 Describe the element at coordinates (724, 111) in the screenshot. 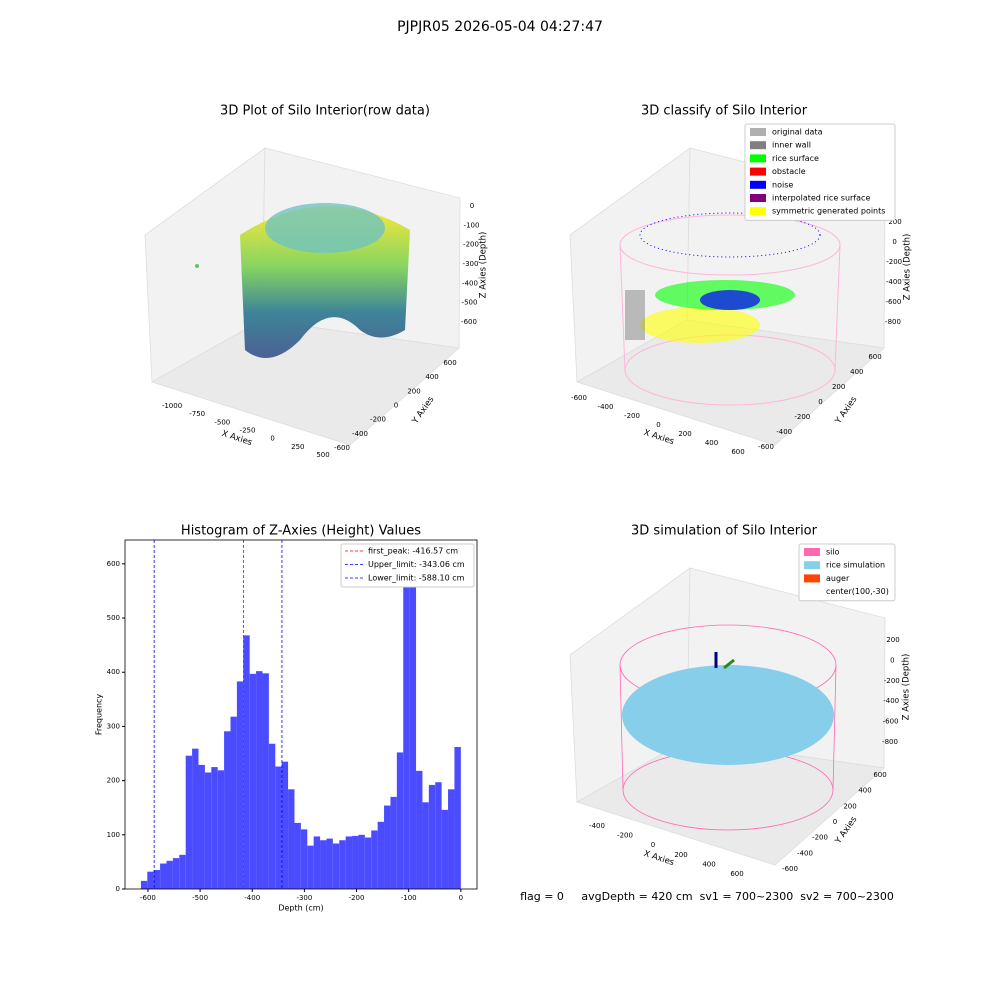

I see `panel-title: 3D classify of Silo Interior` at that location.